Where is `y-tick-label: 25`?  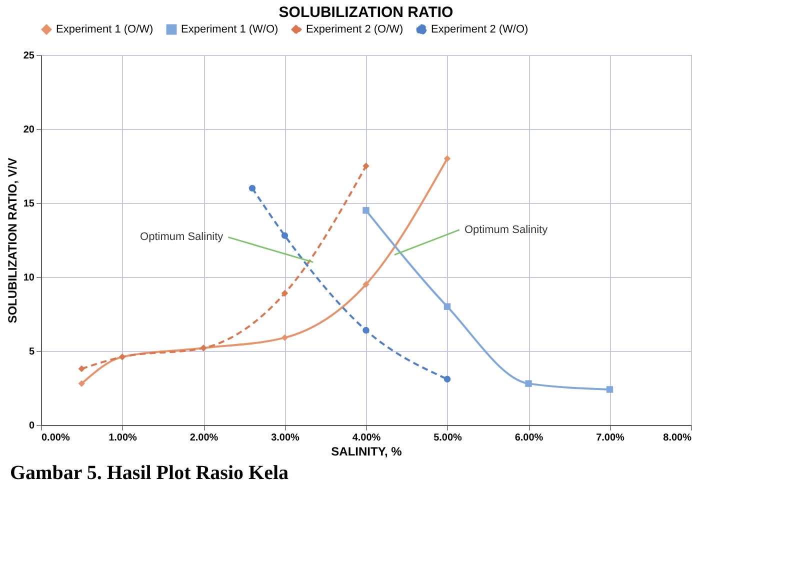 y-tick-label: 25 is located at coordinates (29, 56).